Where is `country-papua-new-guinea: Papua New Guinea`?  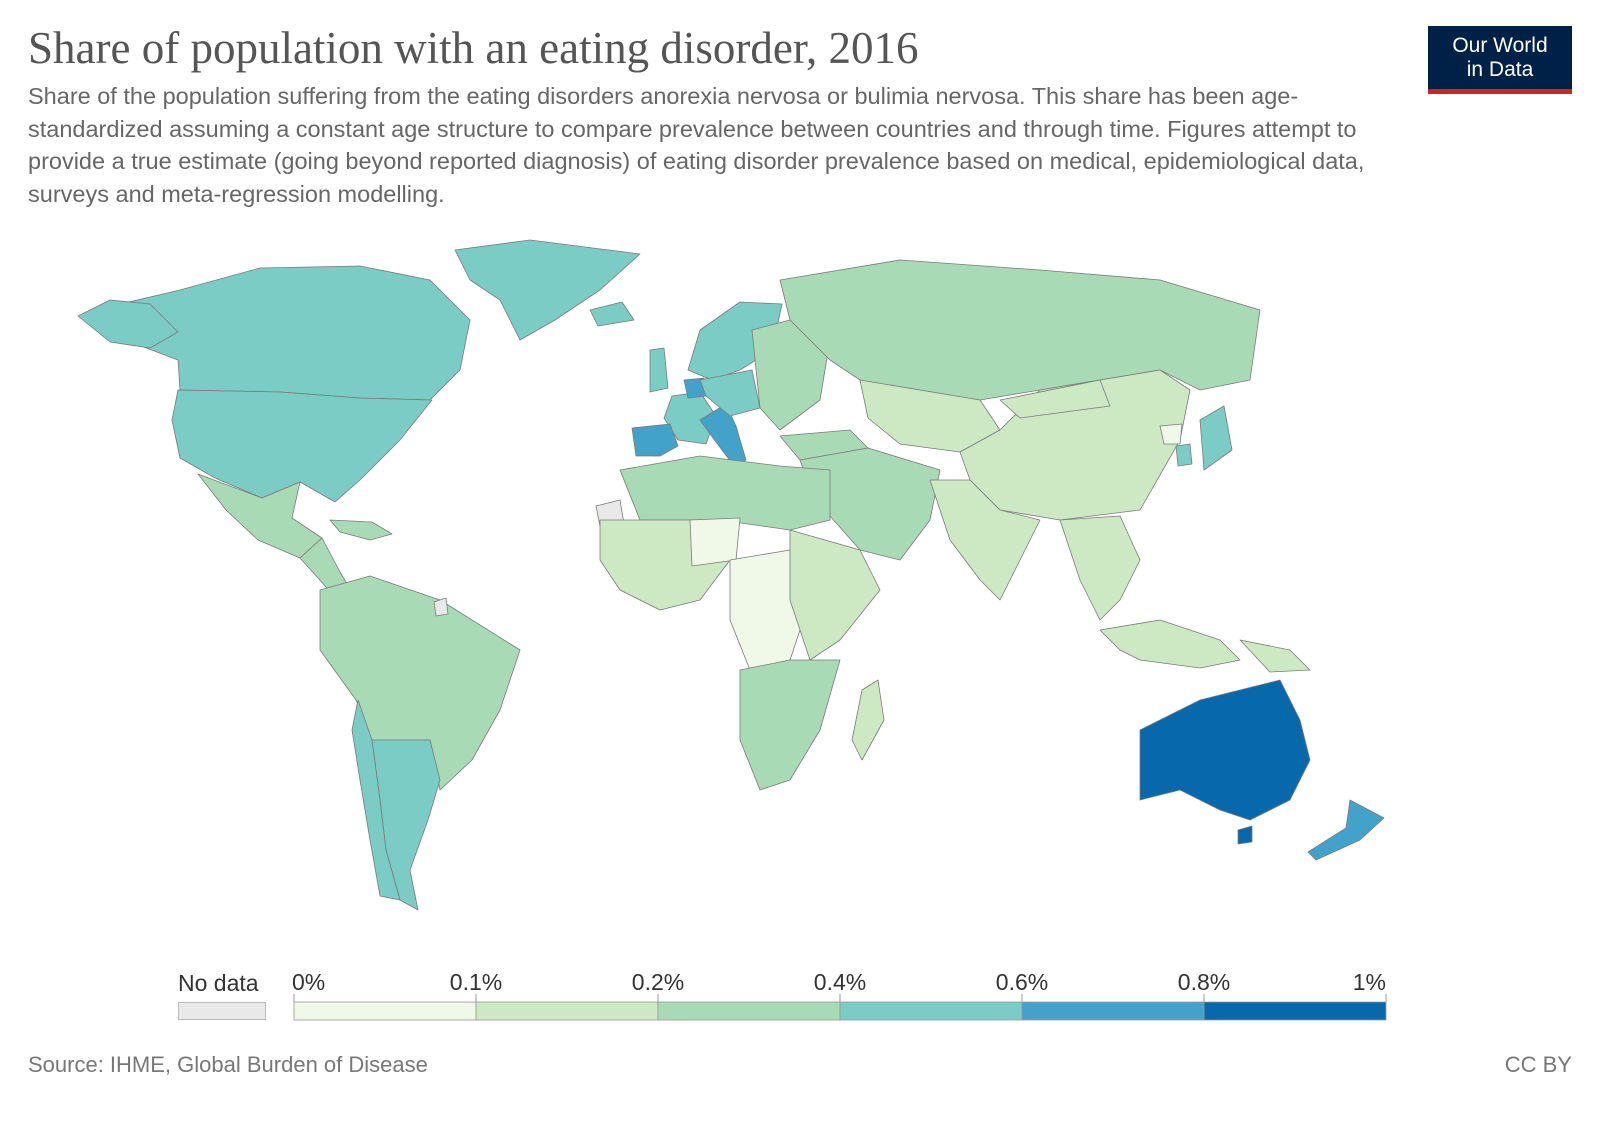
country-papua-new-guinea: Papua New Guinea is located at coordinates (1275, 656).